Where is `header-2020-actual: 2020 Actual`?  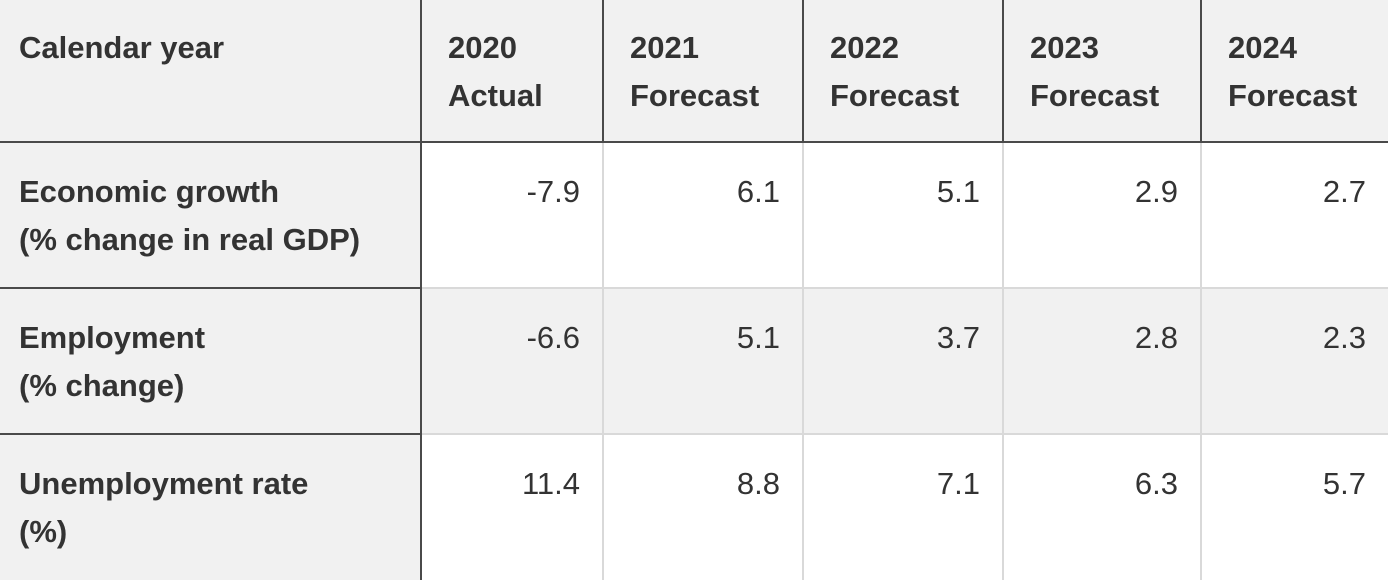 header-2020-actual: 2020 Actual is located at coordinates (511, 71).